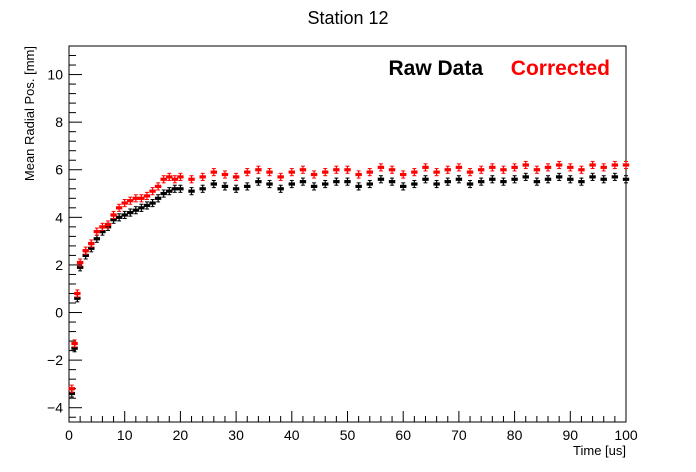  I want to click on x-tick-label: 80, so click(515, 435).